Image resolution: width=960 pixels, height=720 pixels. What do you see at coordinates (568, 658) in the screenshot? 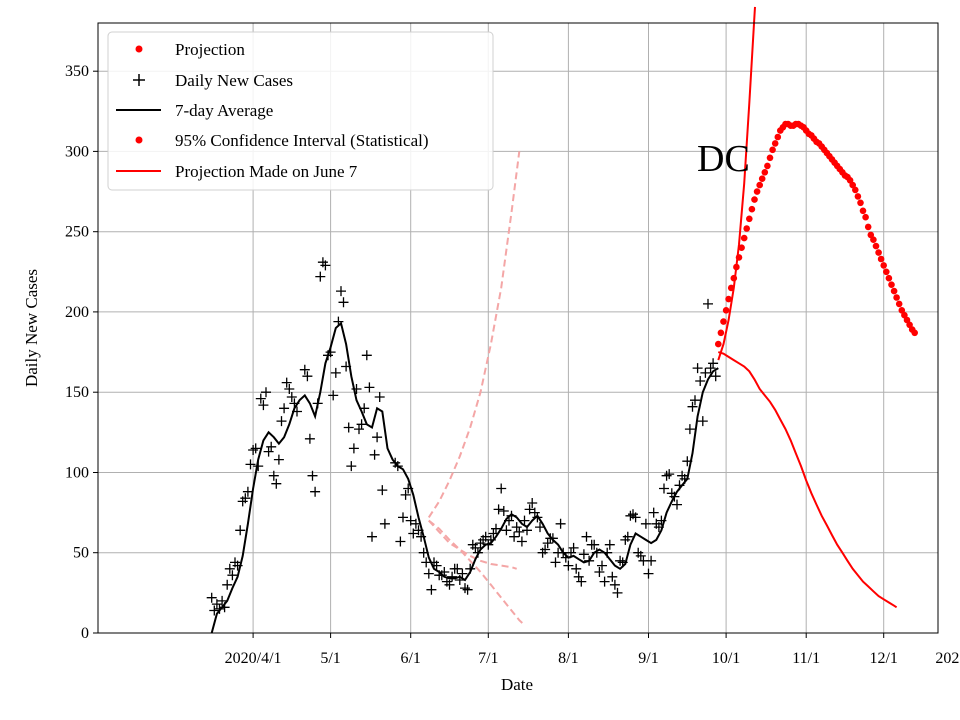
I see `x-tick-label: 8/1` at bounding box center [568, 658].